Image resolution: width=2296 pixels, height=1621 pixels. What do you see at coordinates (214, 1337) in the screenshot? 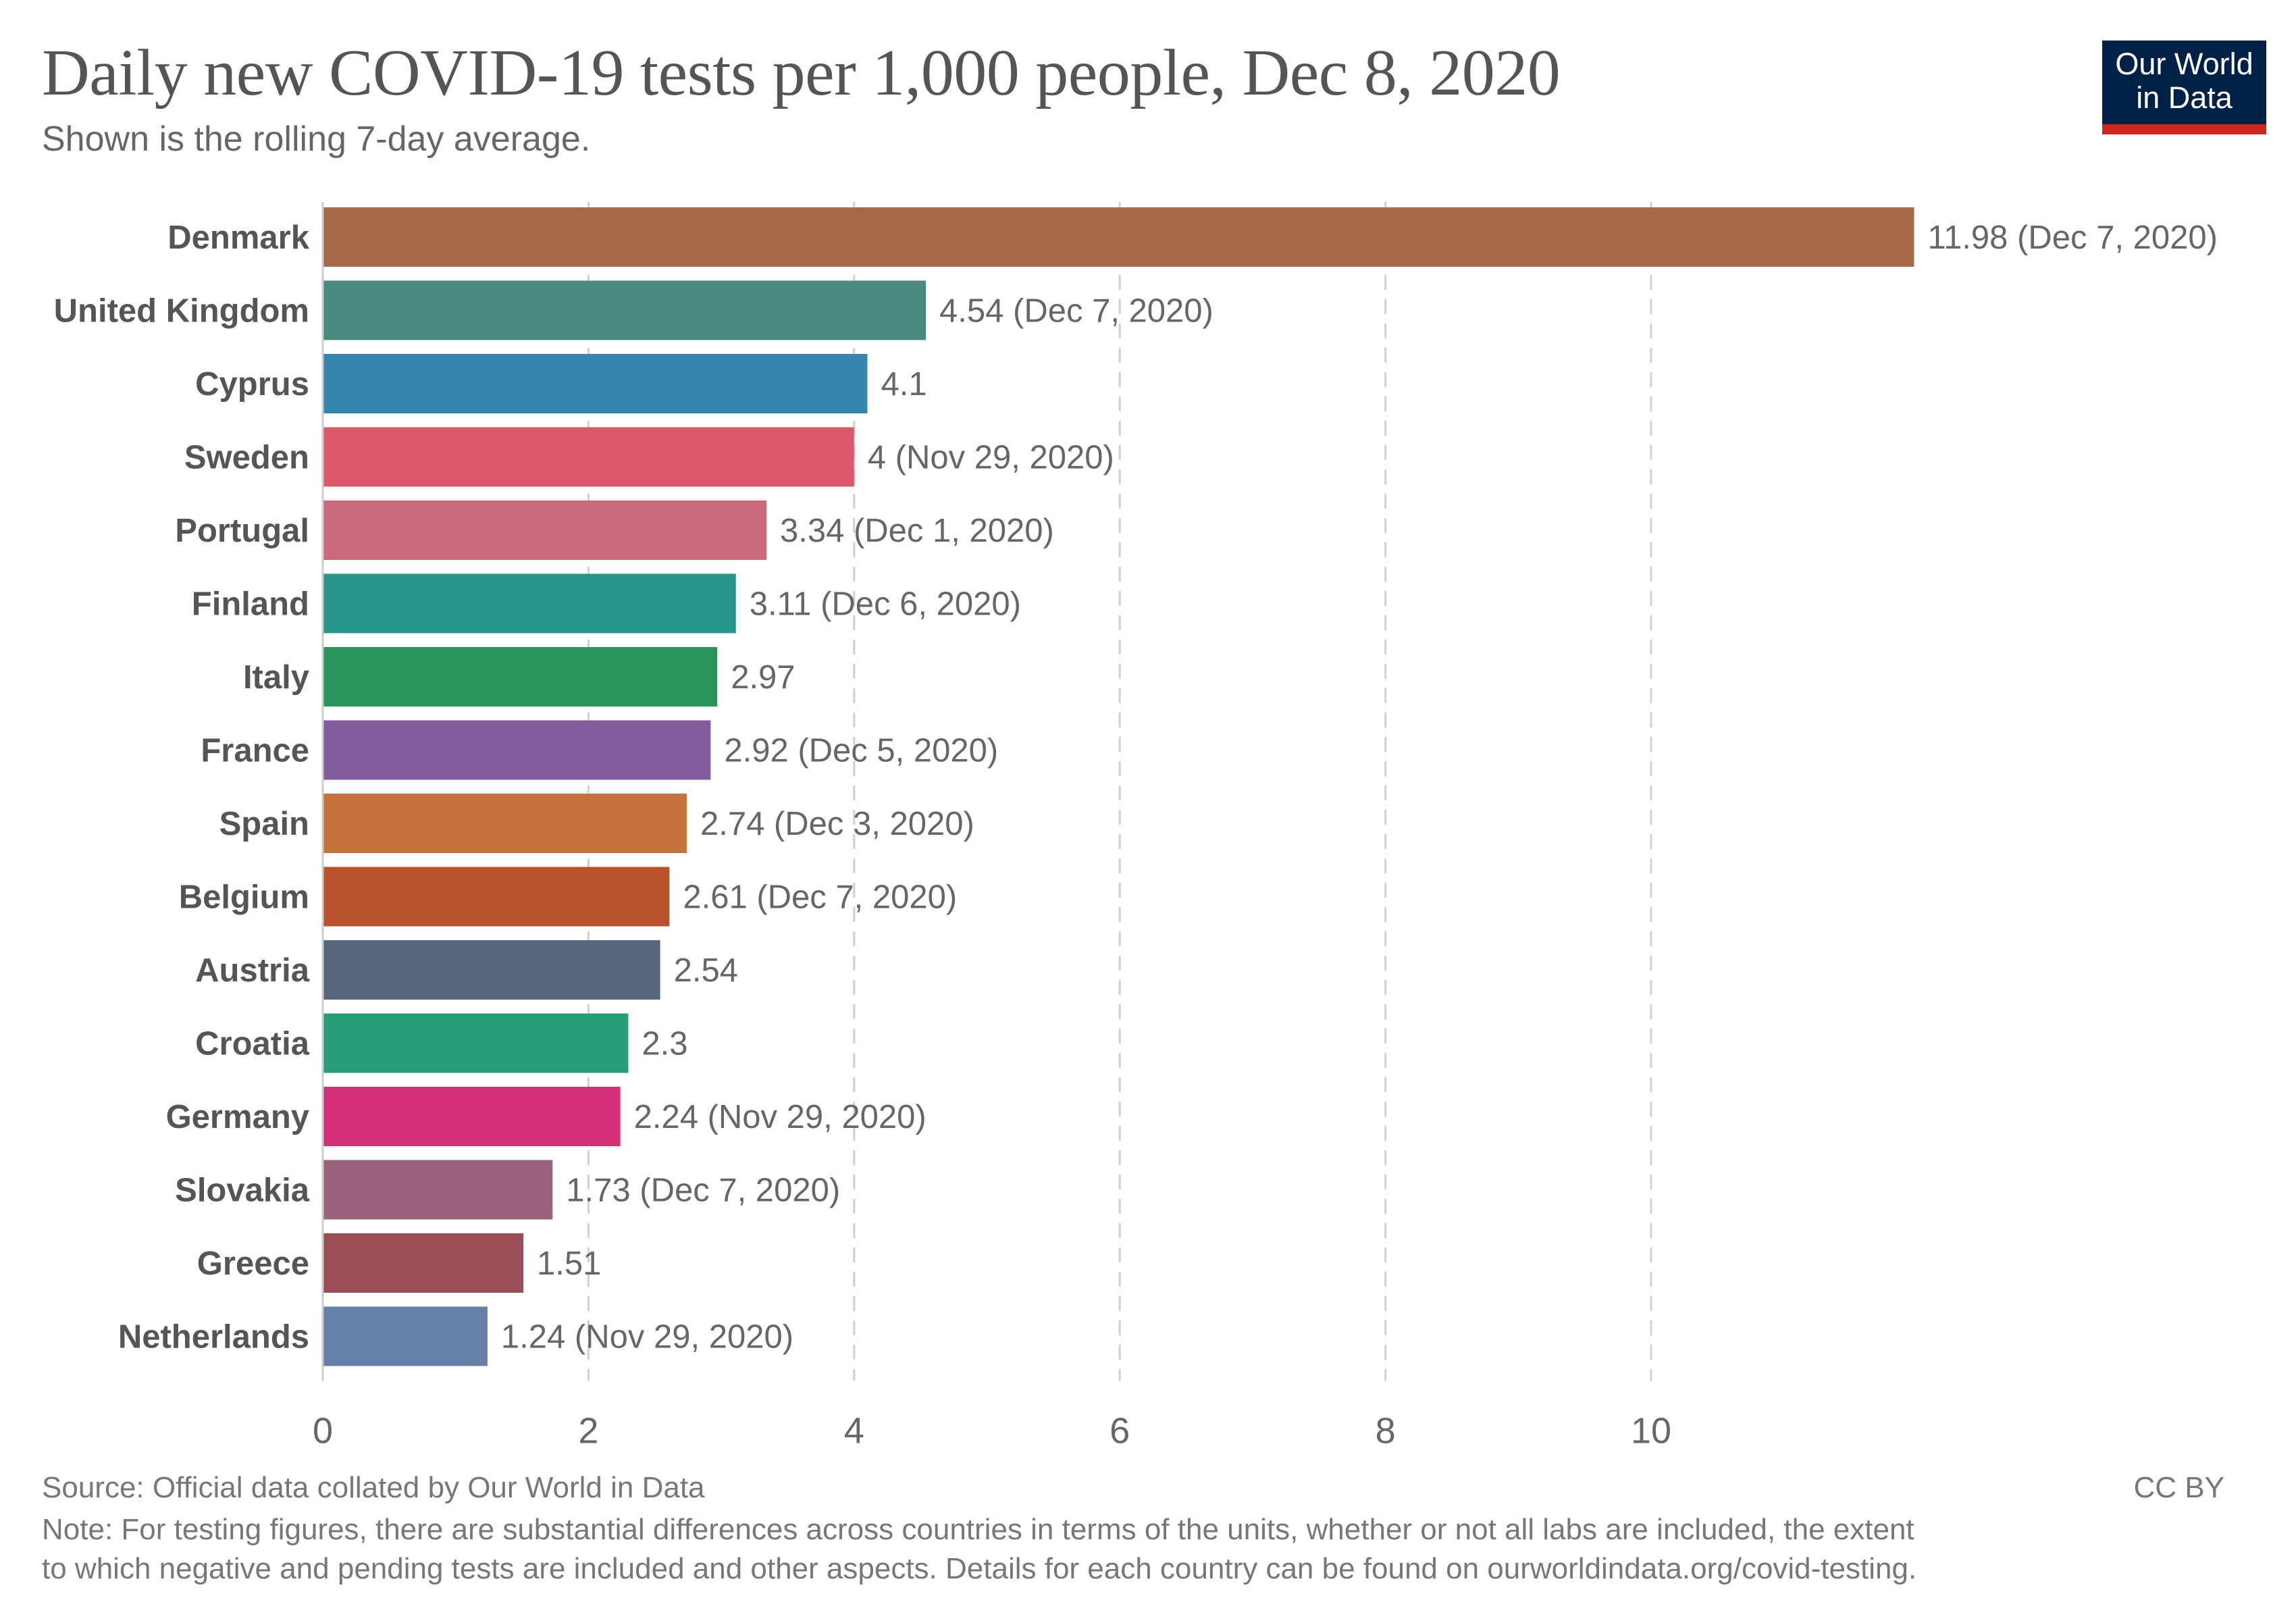
I see `category-label: Netherlands` at bounding box center [214, 1337].